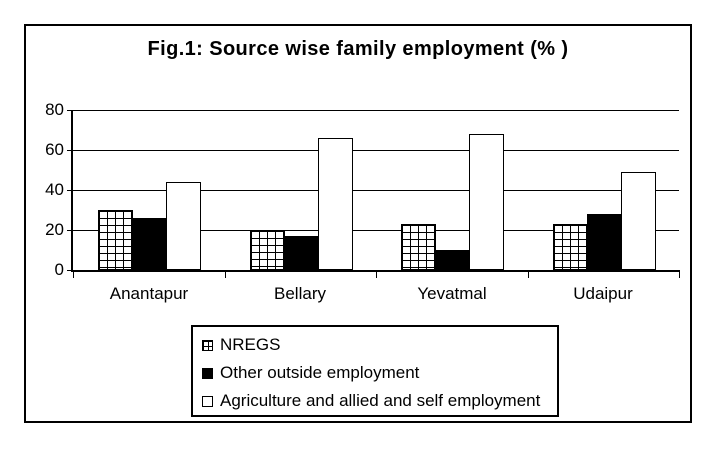  I want to click on bar-nregs-udaipur, so click(570, 247).